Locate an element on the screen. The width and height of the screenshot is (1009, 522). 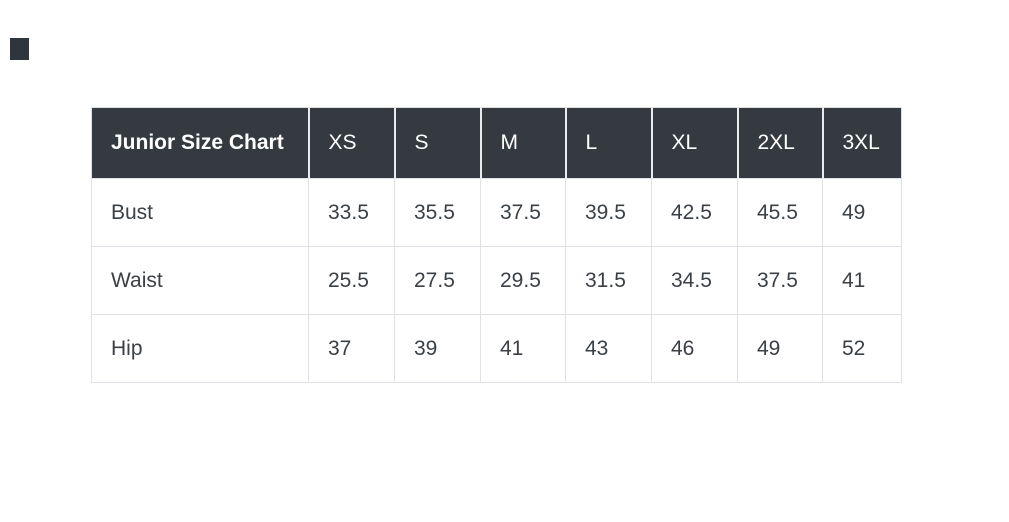
table-row-waist: Waist 25.5 27.5 29.5 31.5 34.5 37.5 41 is located at coordinates (496, 280).